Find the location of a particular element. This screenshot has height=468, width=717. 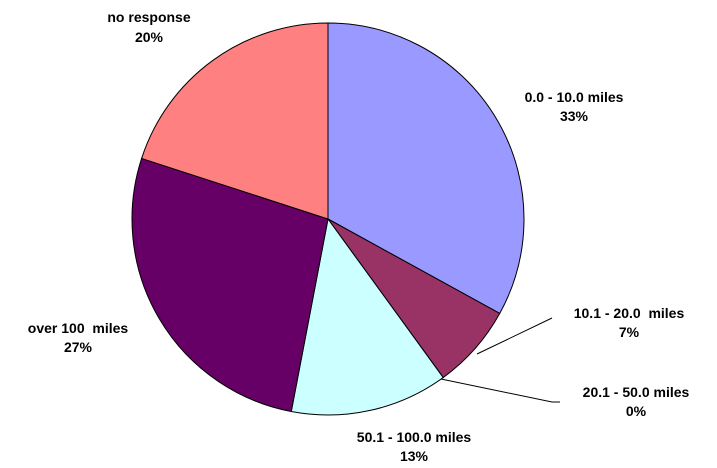

pct-over-100-miles: 27% is located at coordinates (78, 347).